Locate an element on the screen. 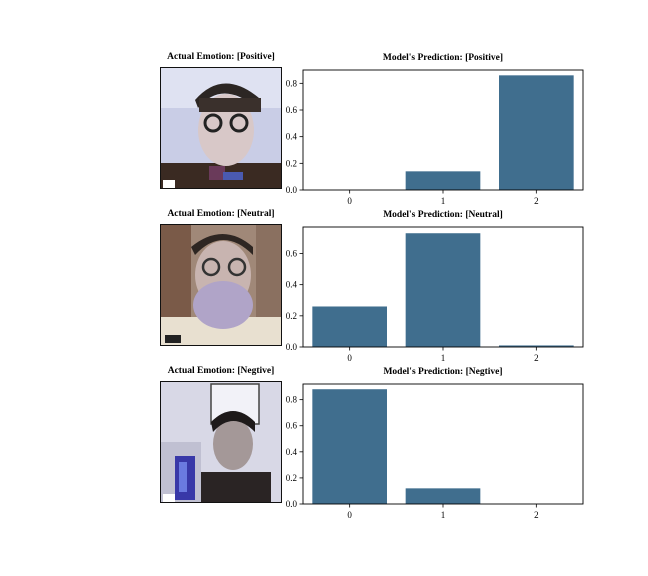  prediction-chart-2: 0.0 0.2 0.4 0.6 0 1 2 is located at coordinates (435, 294).